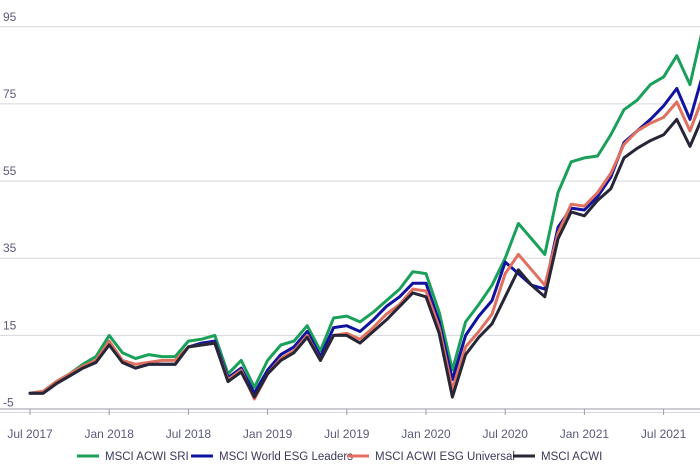 This screenshot has height=467, width=700. What do you see at coordinates (30, 434) in the screenshot?
I see `x-tick-label: Jul 2017` at bounding box center [30, 434].